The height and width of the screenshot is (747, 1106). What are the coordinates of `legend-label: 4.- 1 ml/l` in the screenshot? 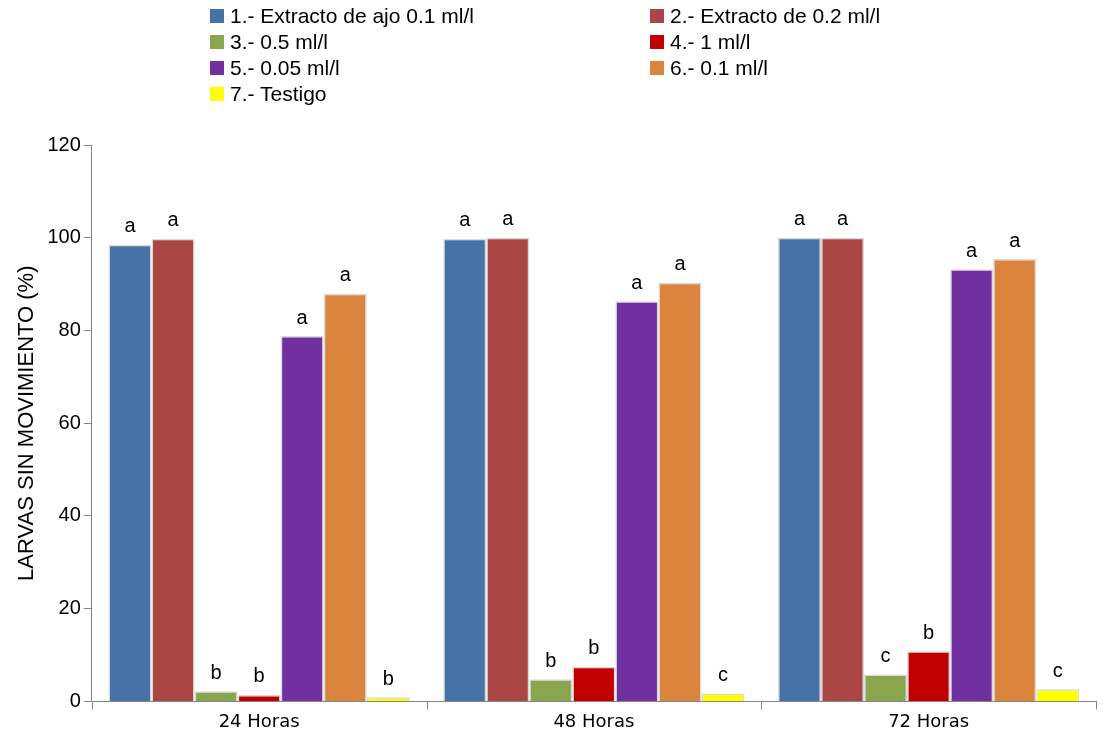 It's located at (710, 42).